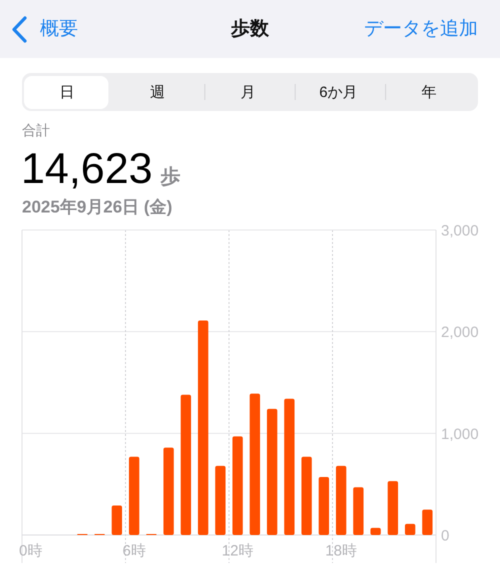  What do you see at coordinates (158, 92) in the screenshot?
I see `text: 週` at bounding box center [158, 92].